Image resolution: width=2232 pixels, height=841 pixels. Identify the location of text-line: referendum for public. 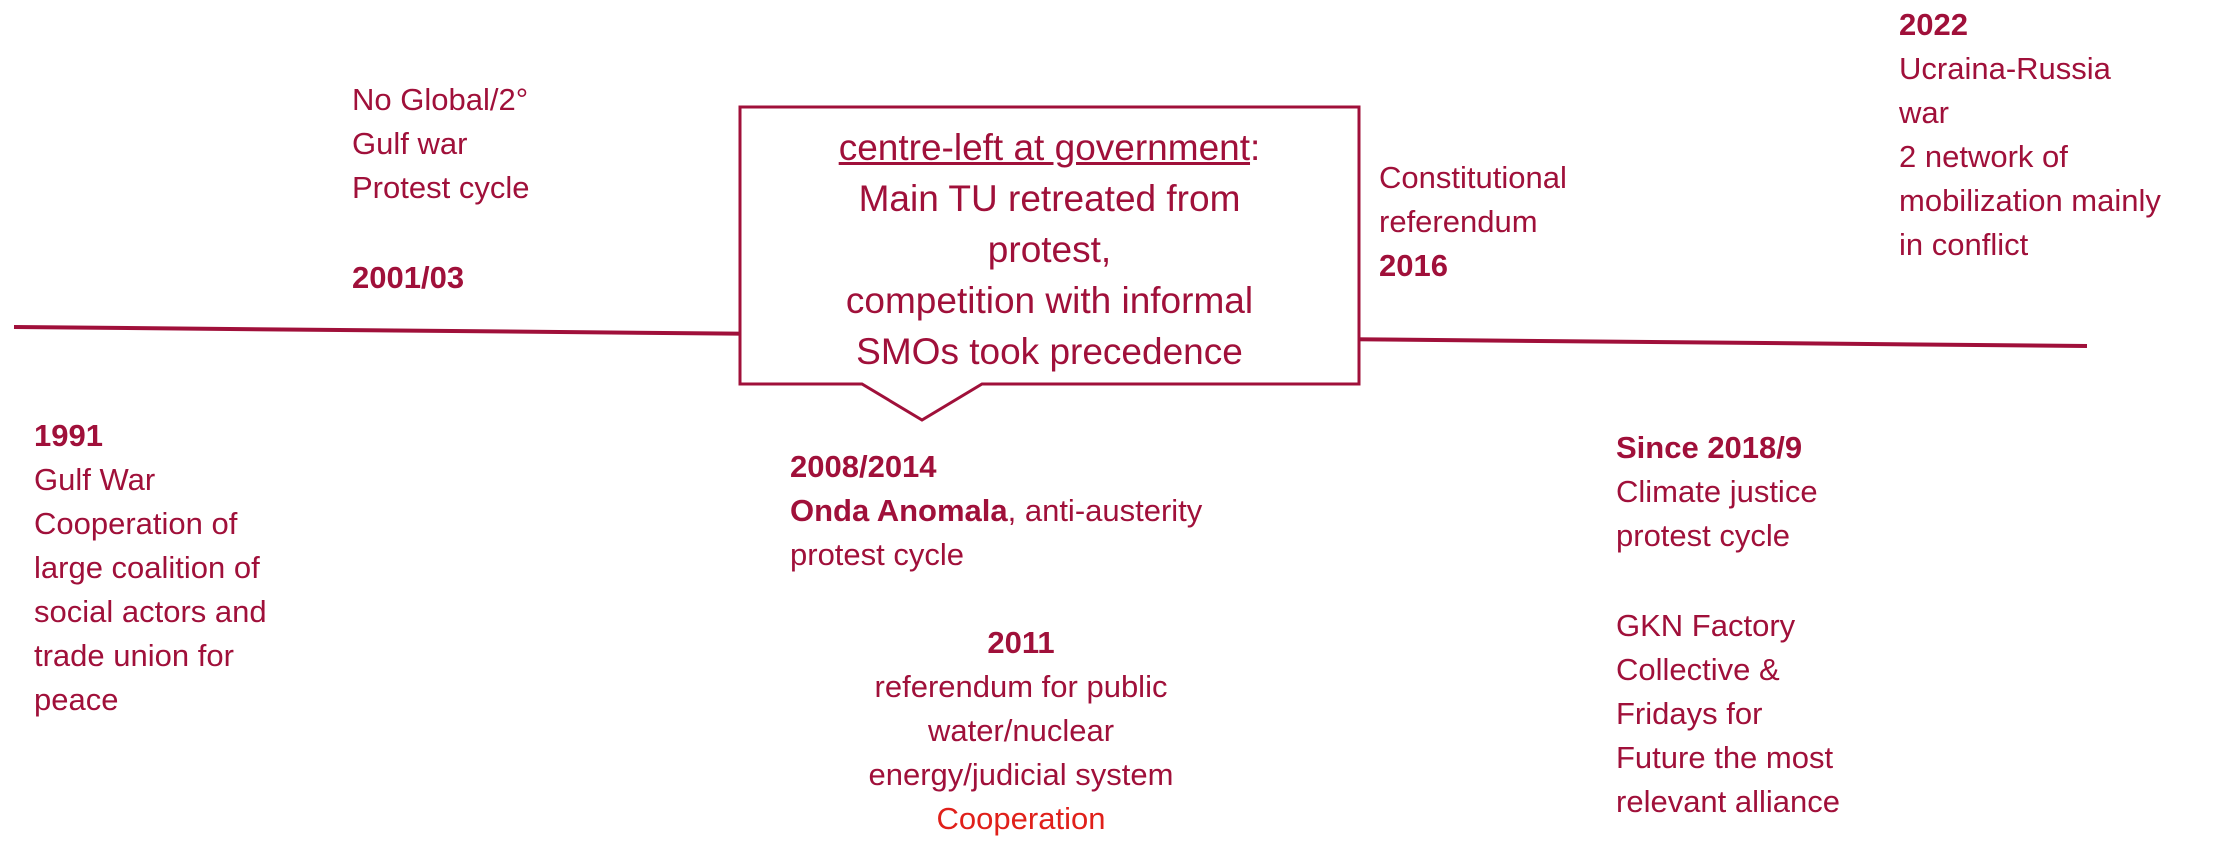
(1021, 686).